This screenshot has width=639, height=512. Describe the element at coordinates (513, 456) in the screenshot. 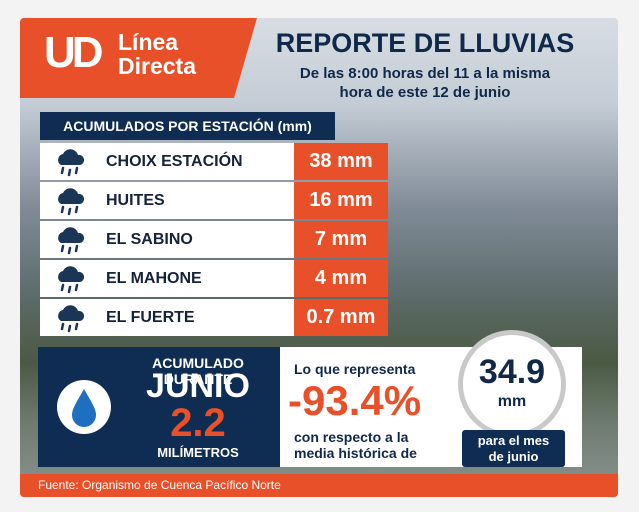

I see `note-line: de junio` at that location.